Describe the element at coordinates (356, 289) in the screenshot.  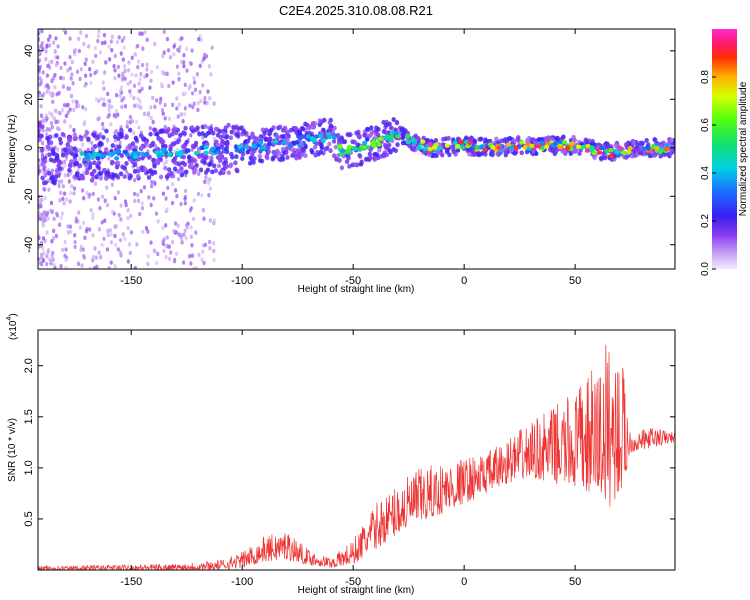
I see `spectrogram-x-axis-label: Height of straight line (km)` at that location.